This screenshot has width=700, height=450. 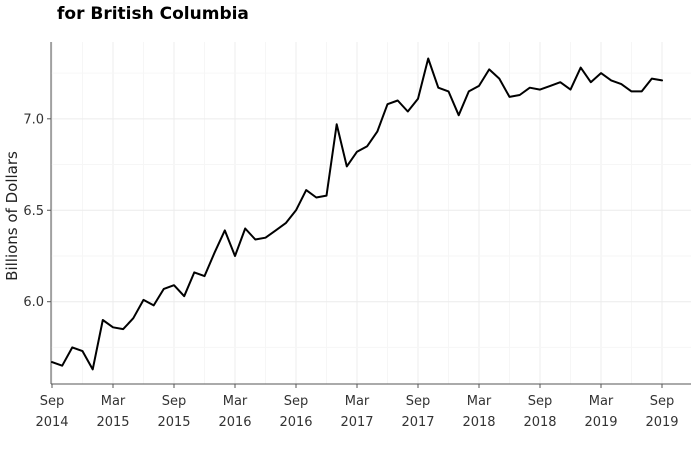 What do you see at coordinates (33, 119) in the screenshot?
I see `y-tick-label: 7.0` at bounding box center [33, 119].